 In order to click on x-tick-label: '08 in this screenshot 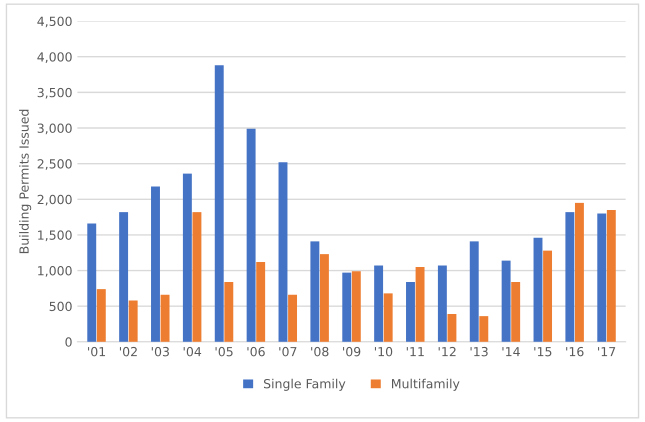, I will do `click(319, 351)`.